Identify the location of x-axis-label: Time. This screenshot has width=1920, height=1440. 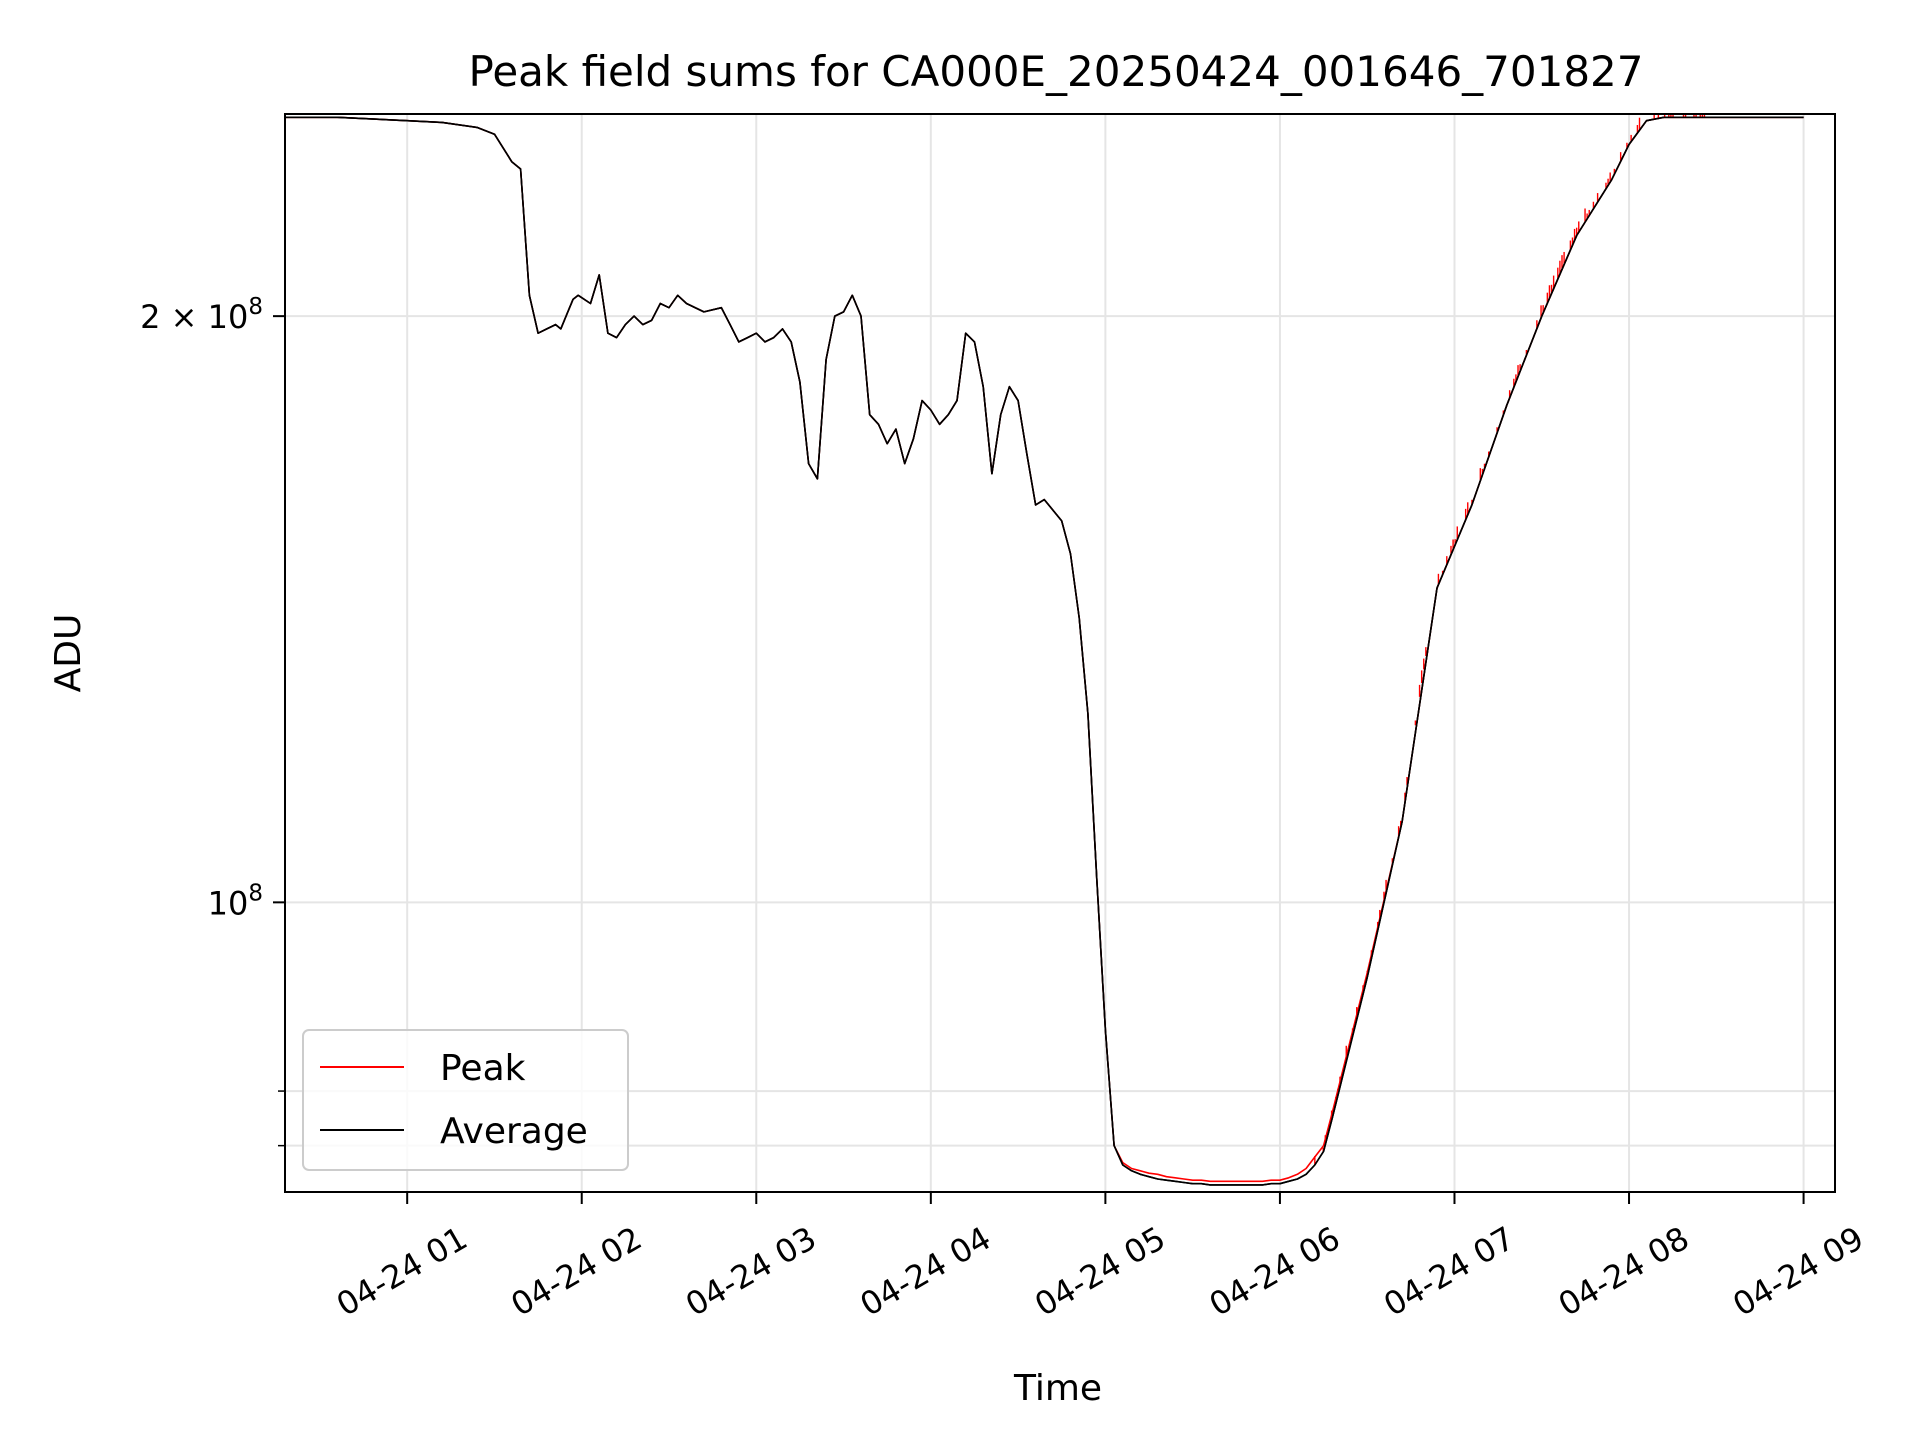
(1057, 1388).